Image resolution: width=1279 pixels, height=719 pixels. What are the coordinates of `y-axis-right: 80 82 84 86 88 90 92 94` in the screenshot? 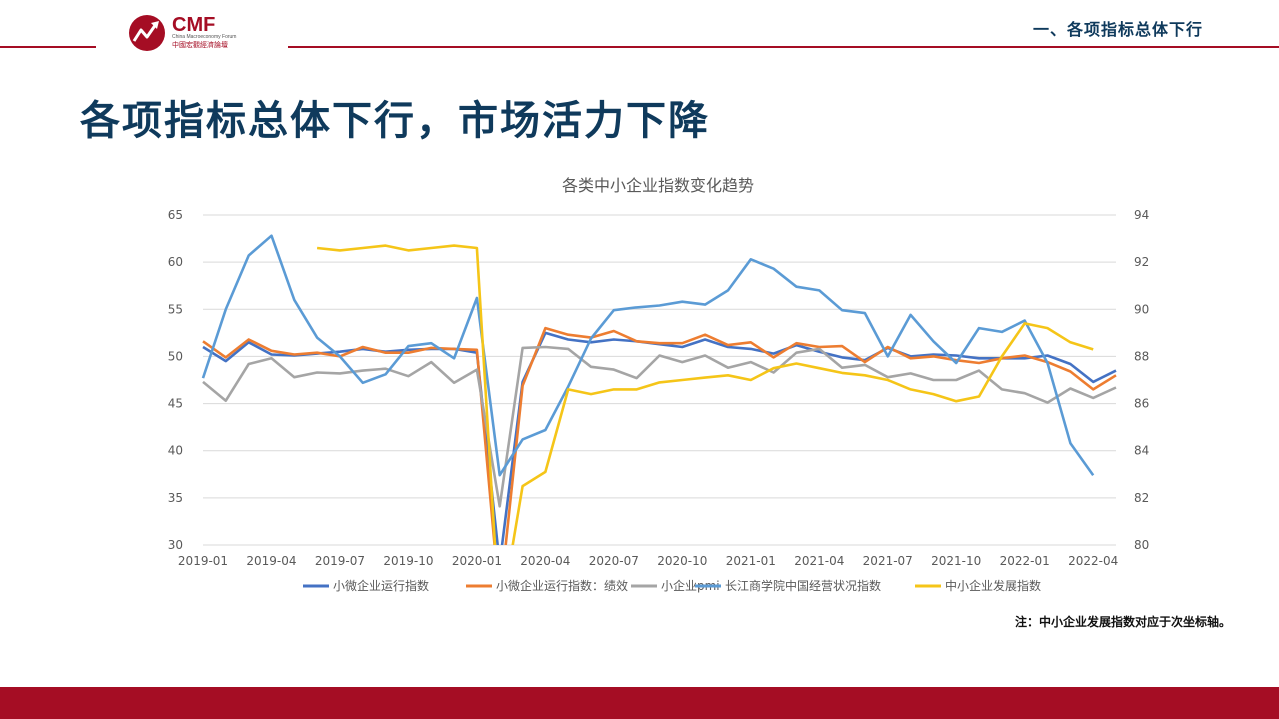 It's located at (1141, 380).